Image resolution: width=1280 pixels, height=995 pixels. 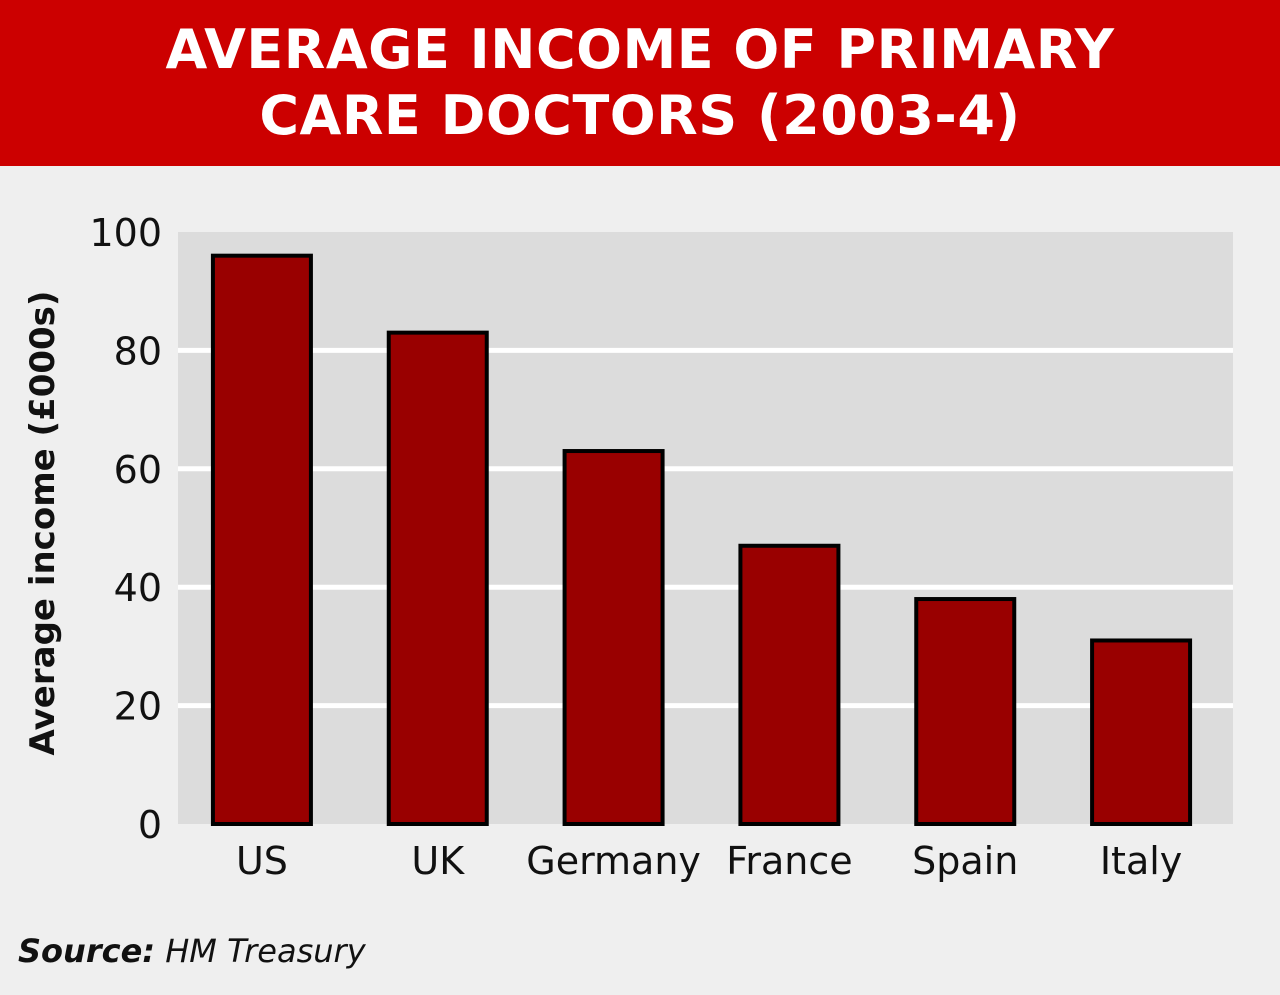 What do you see at coordinates (1141, 732) in the screenshot?
I see `bar-italy` at bounding box center [1141, 732].